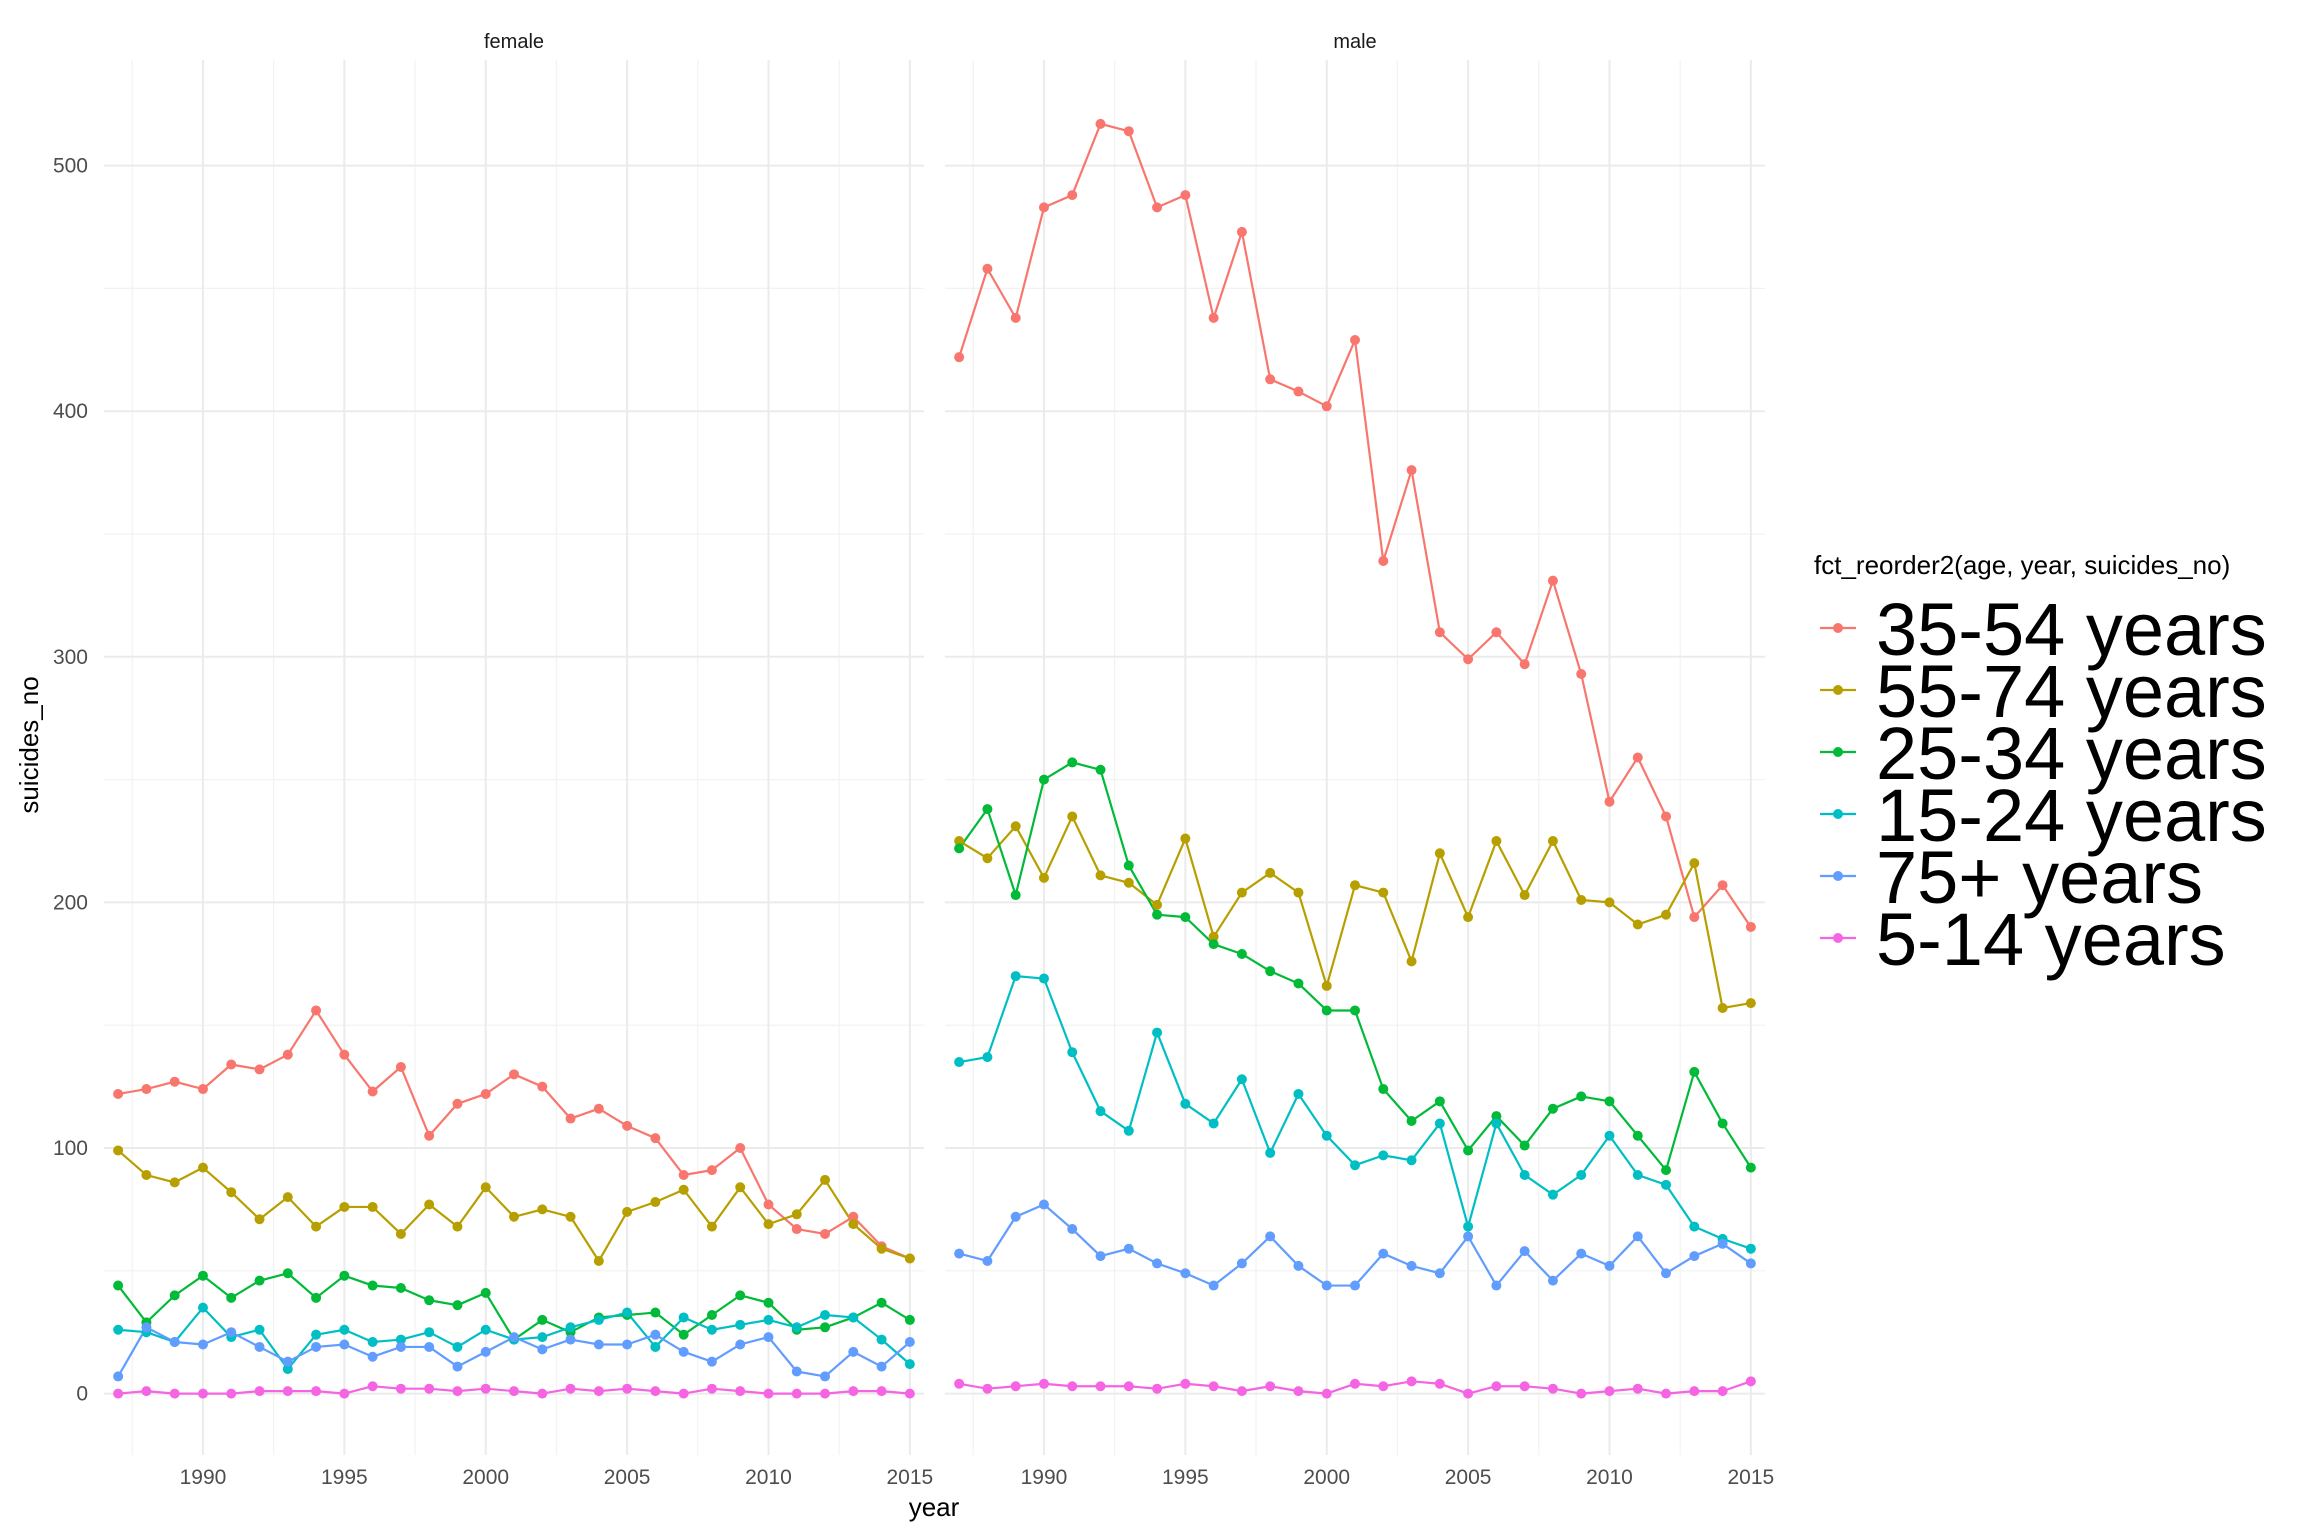  What do you see at coordinates (2043, 629) in the screenshot?
I see `legend-item: 35-54 years` at bounding box center [2043, 629].